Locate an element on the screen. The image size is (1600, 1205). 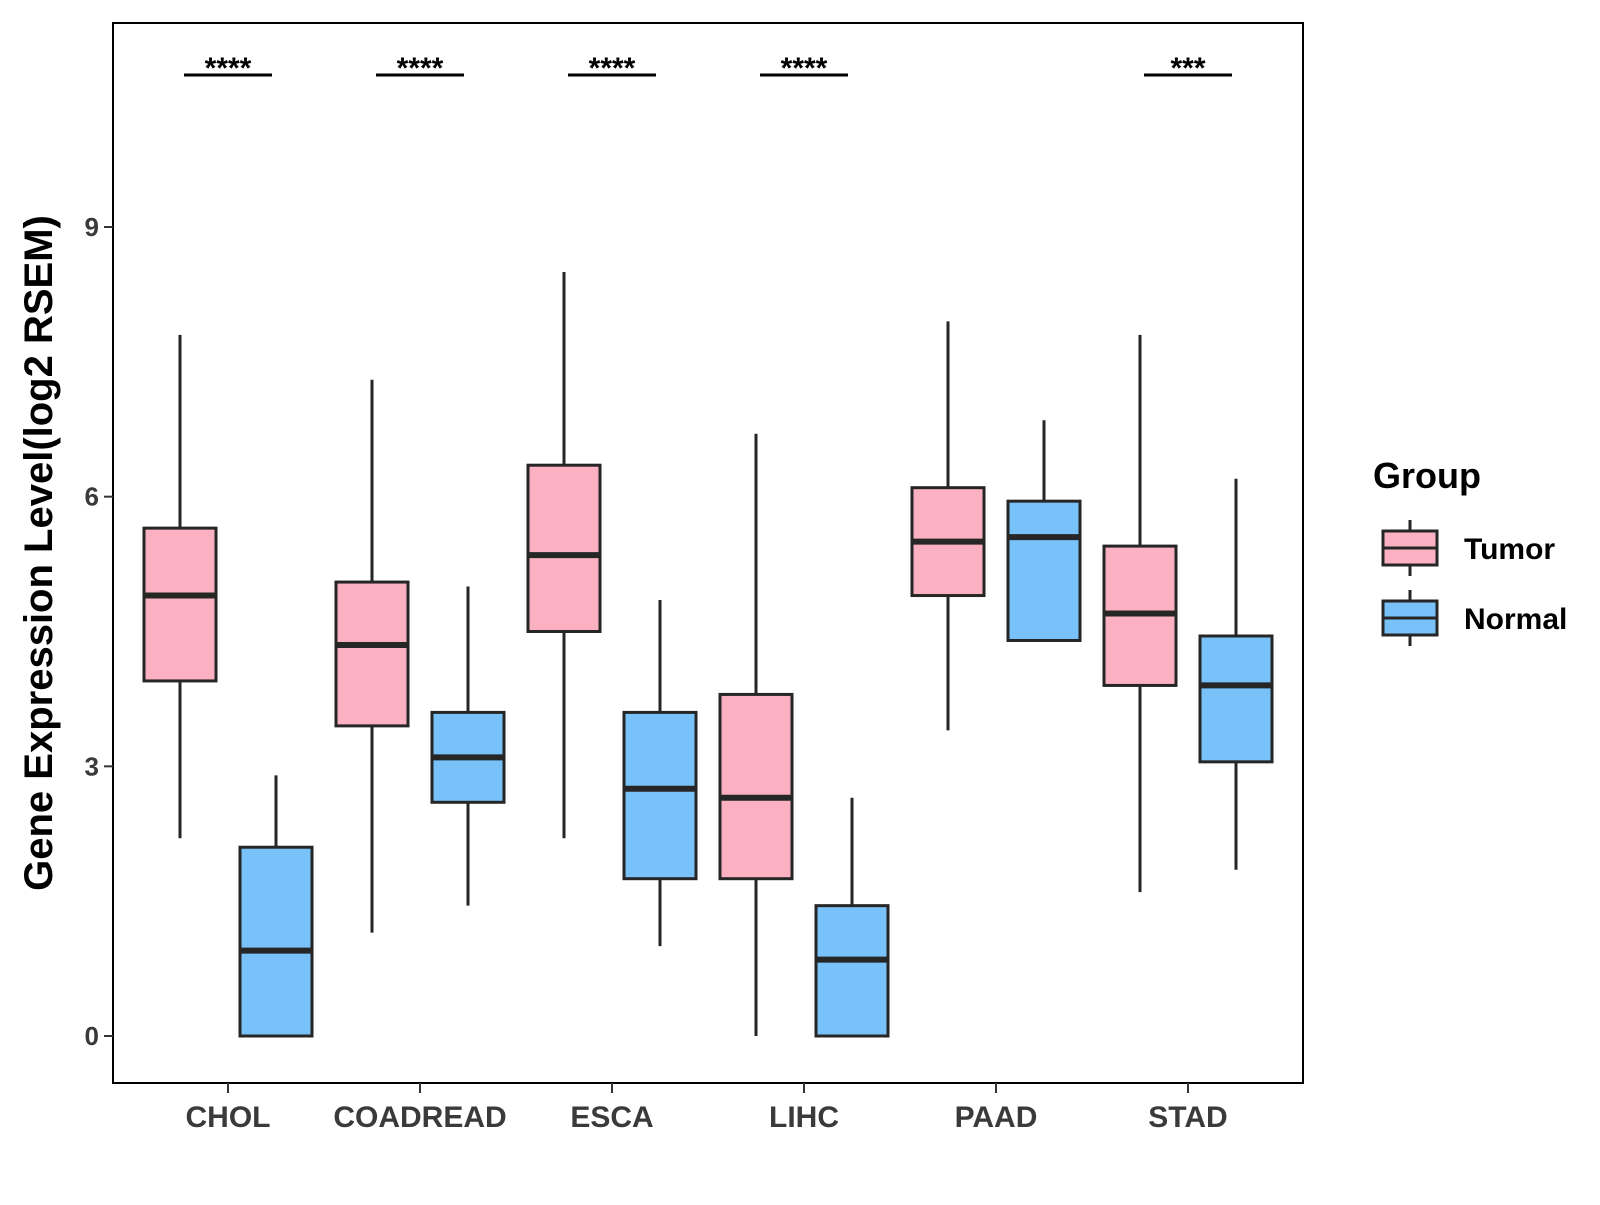
legend-entry-normal: Normal is located at coordinates (1474, 618).